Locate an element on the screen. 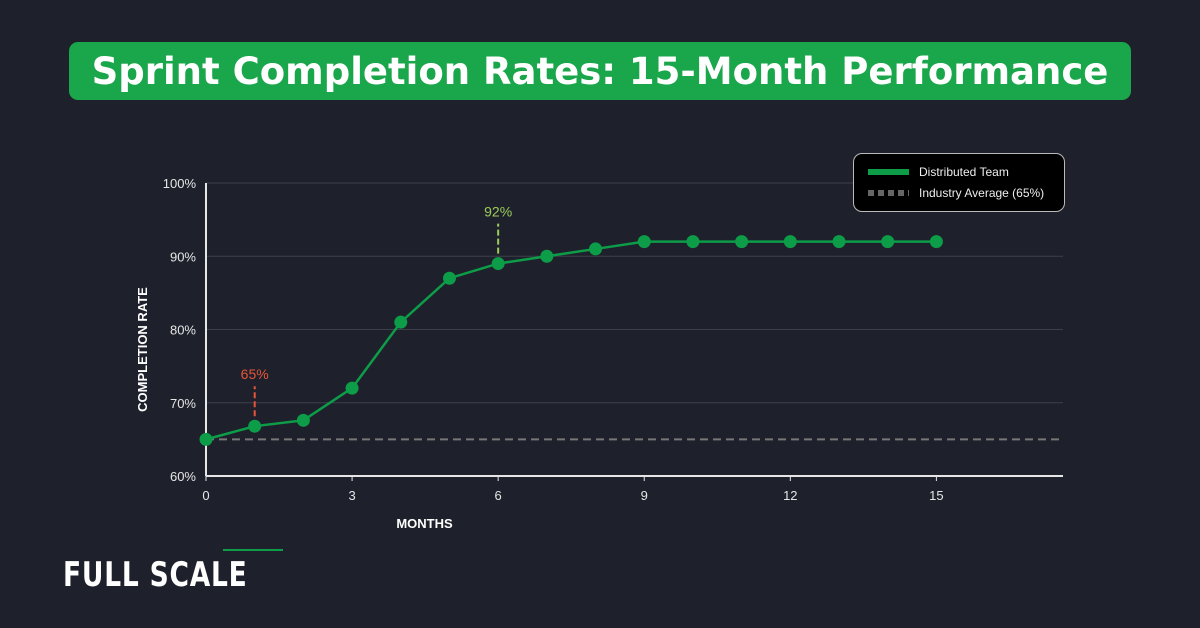 Image resolution: width=1200 pixels, height=628 pixels. legend-label: Distributed Team is located at coordinates (964, 172).